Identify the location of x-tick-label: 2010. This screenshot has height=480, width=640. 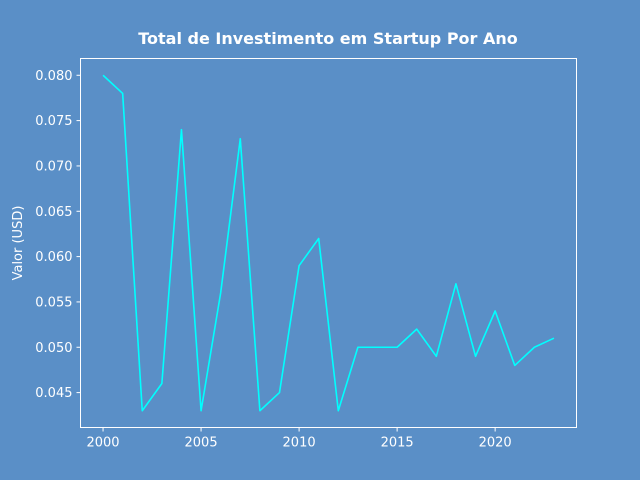
(299, 443).